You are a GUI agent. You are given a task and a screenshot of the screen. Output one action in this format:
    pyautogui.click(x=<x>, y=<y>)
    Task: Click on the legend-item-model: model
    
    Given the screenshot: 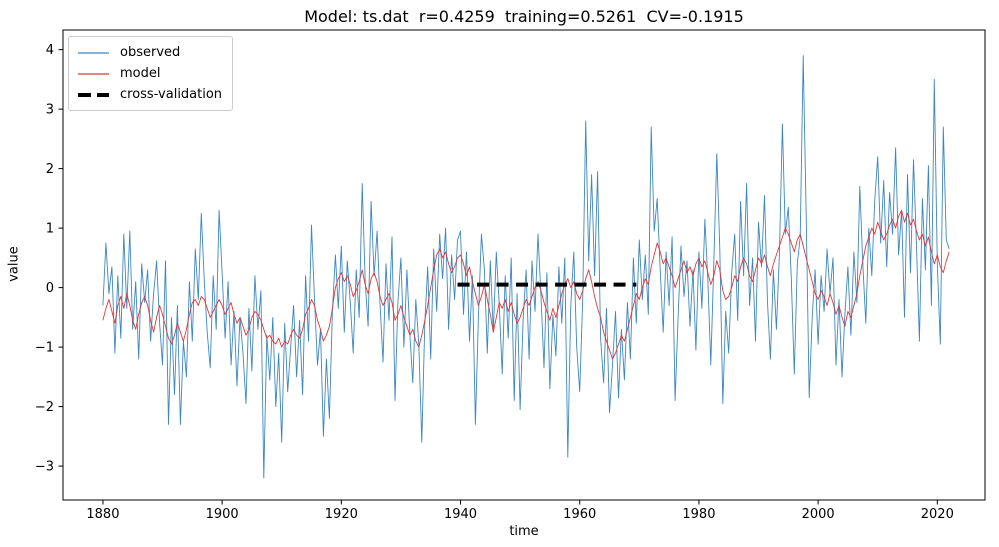 What is the action you would take?
    pyautogui.click(x=149, y=73)
    